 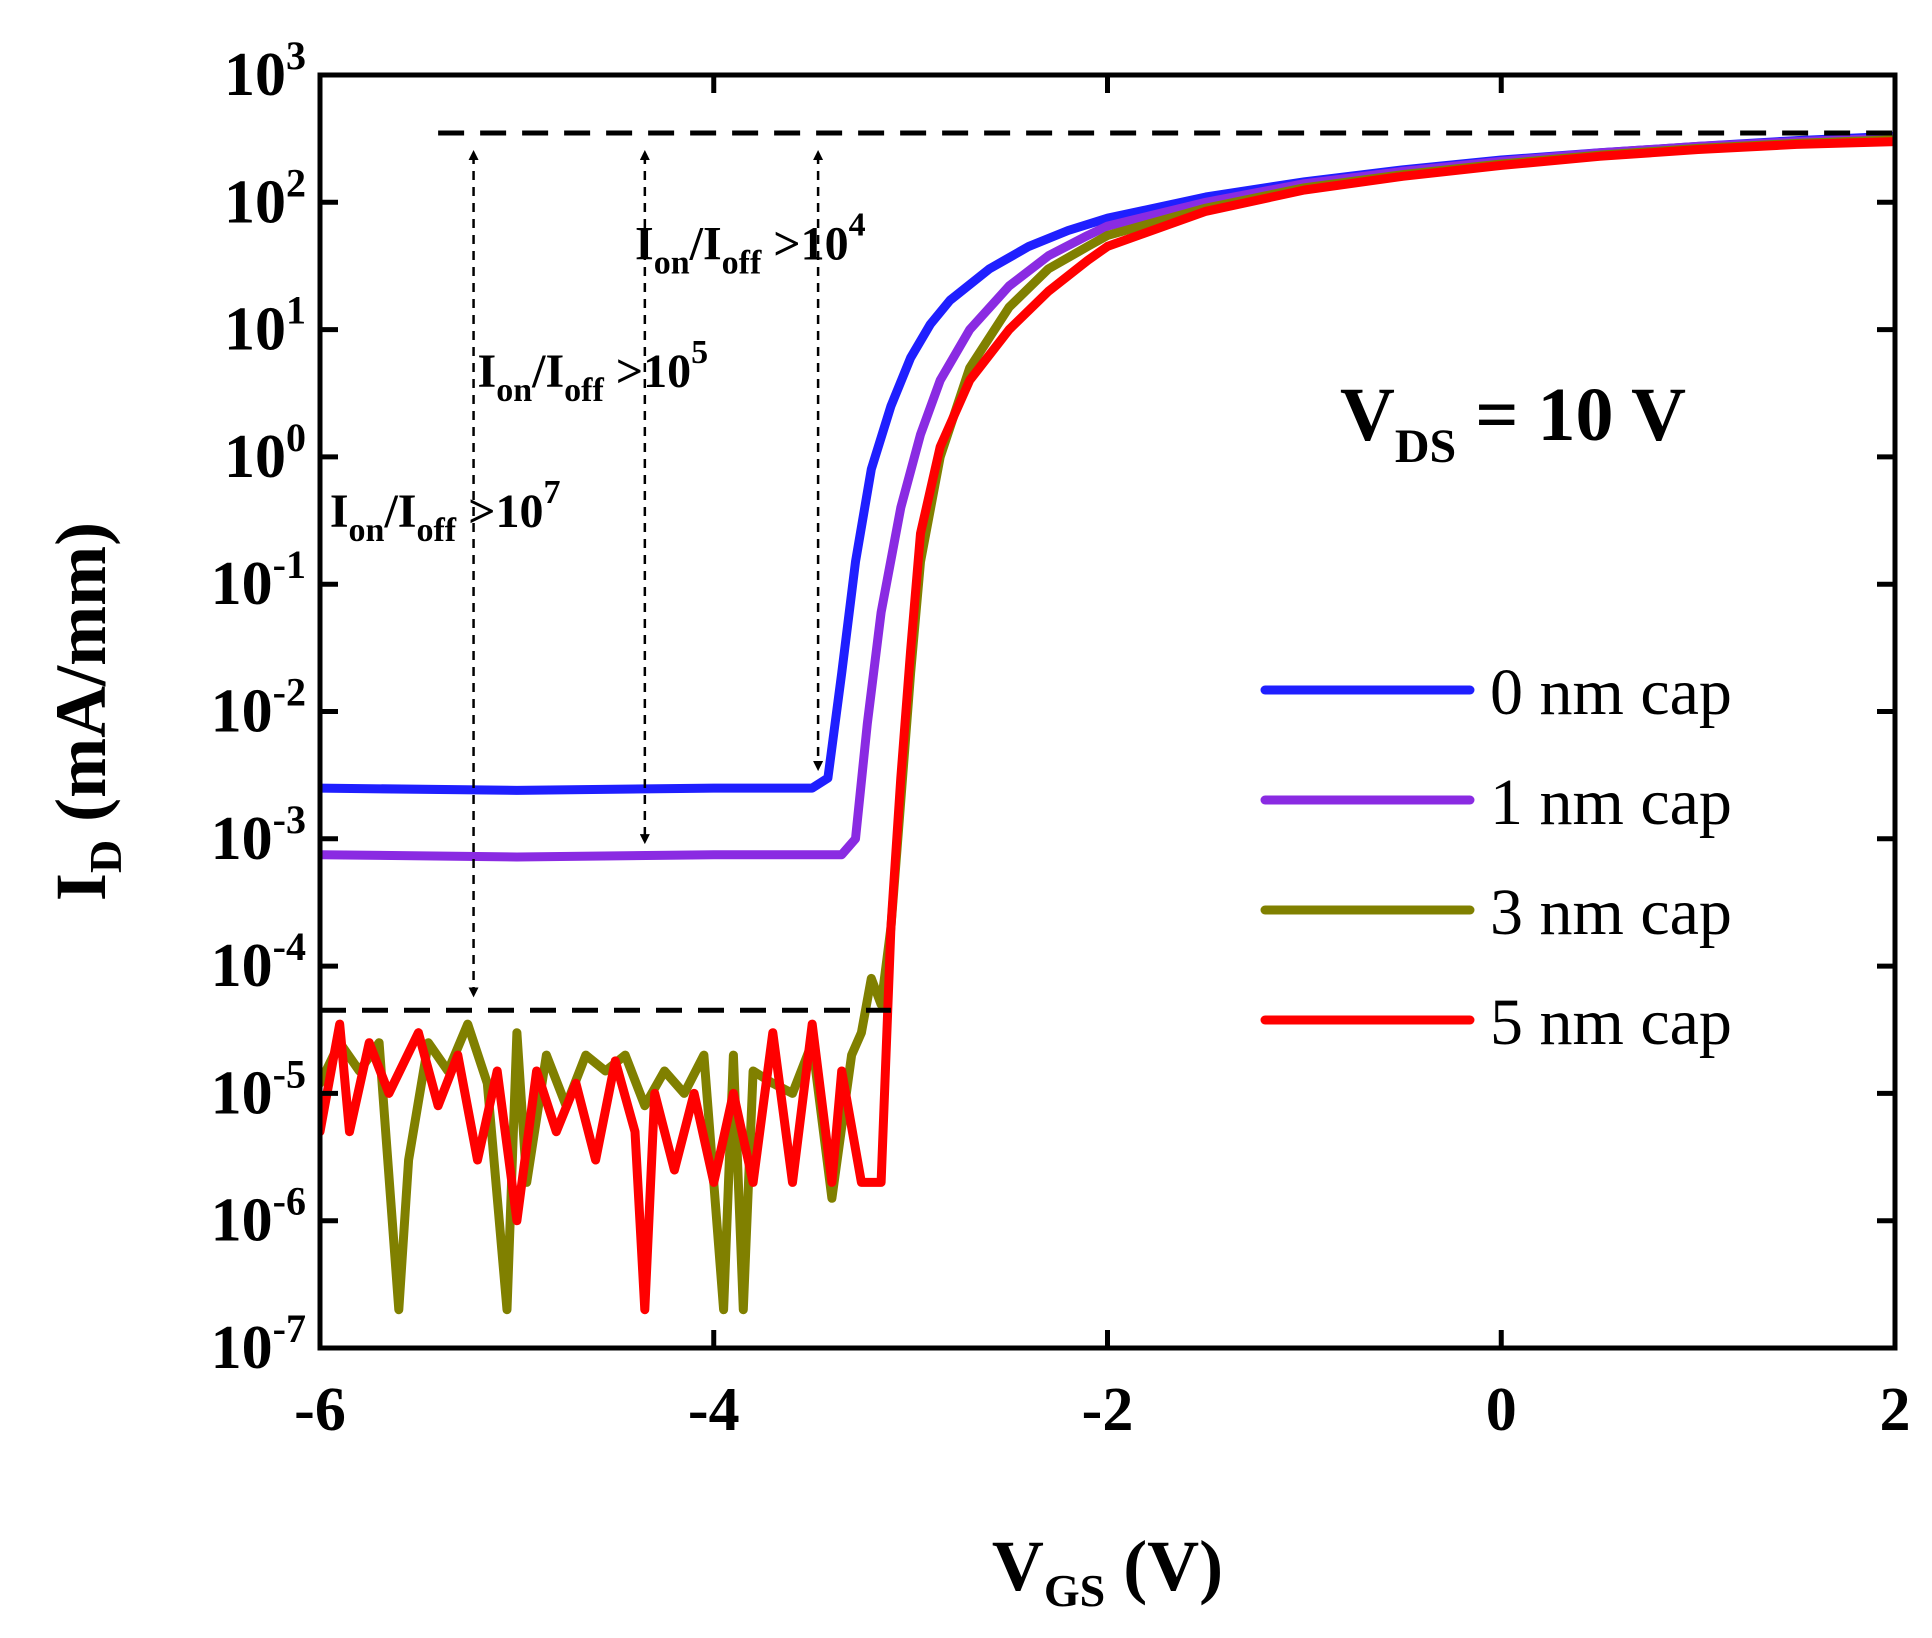 What do you see at coordinates (593, 371) in the screenshot?
I see `ratio-label-1: Ion/Ioff >105` at bounding box center [593, 371].